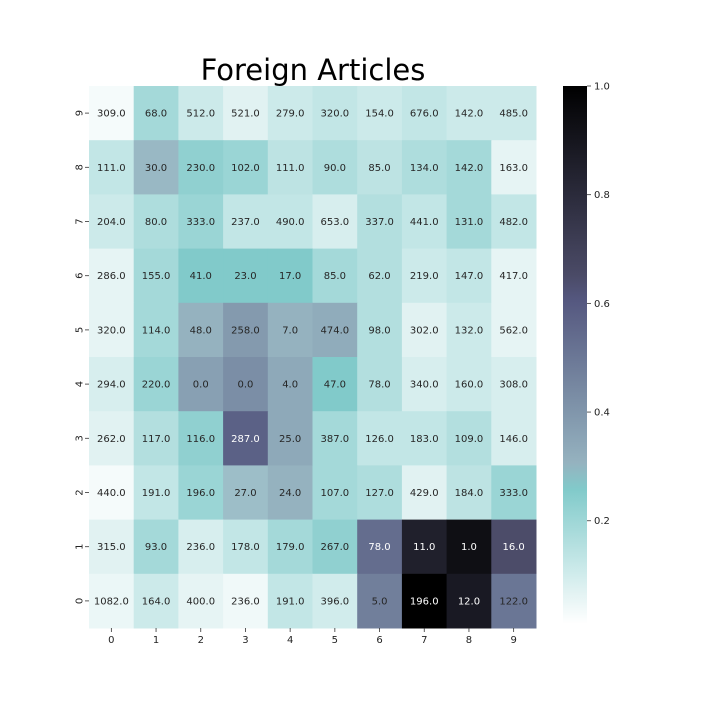 The image size is (719, 718). What do you see at coordinates (424, 493) in the screenshot?
I see `cell-value-label: 429.0` at bounding box center [424, 493].